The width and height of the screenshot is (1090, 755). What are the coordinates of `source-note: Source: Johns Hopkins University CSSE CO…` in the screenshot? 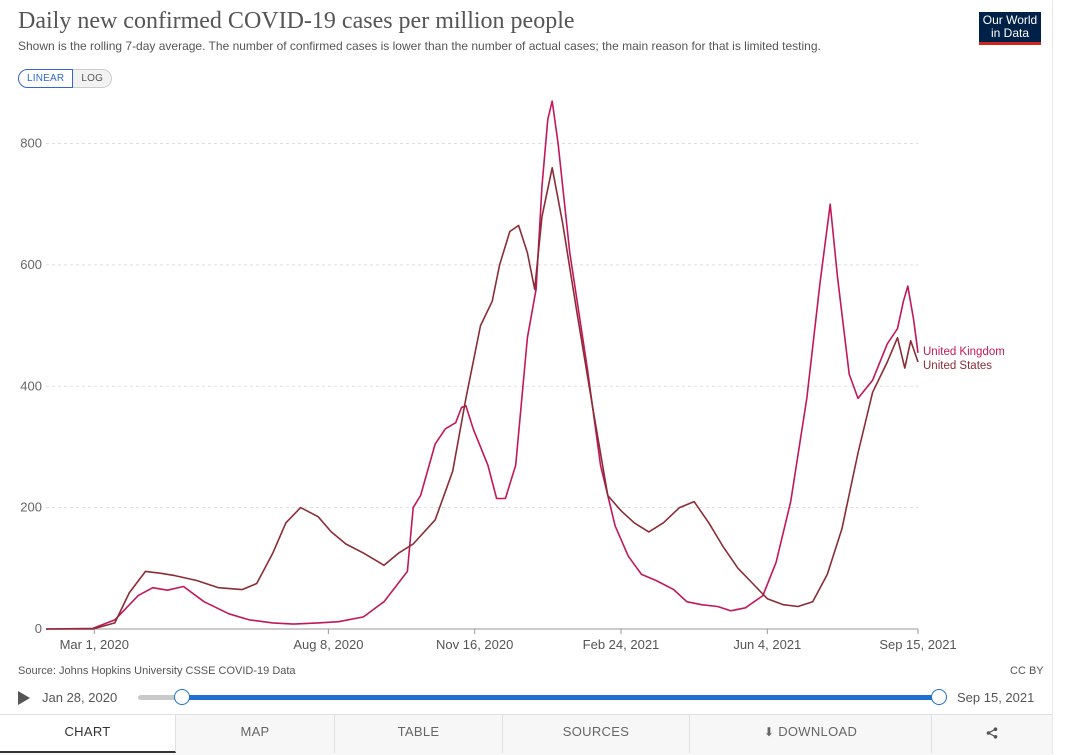 It's located at (157, 671).